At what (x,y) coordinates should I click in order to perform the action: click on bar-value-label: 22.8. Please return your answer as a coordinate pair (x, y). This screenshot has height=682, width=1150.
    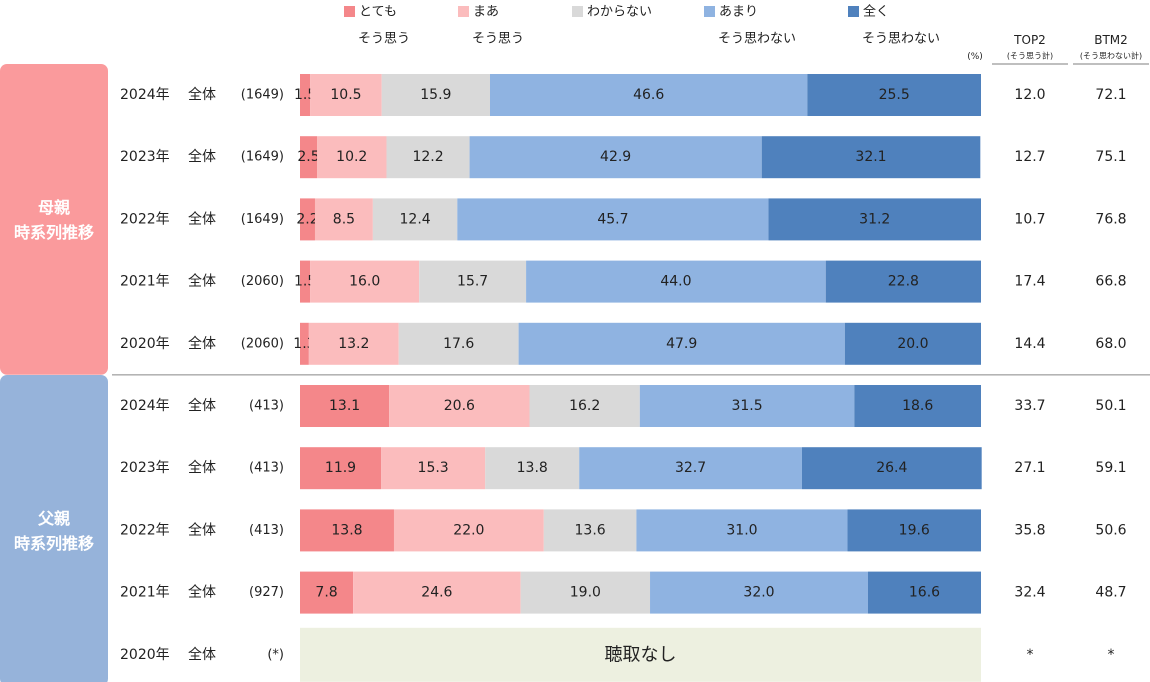
    Looking at the image, I should click on (903, 282).